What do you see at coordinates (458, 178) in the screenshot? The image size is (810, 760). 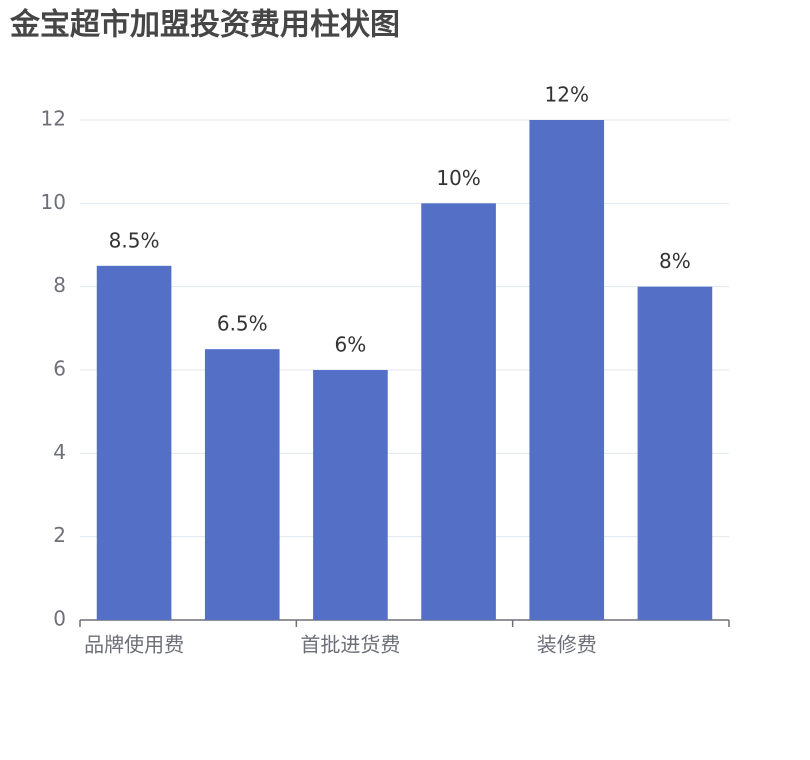 I see `value-label: 10%` at bounding box center [458, 178].